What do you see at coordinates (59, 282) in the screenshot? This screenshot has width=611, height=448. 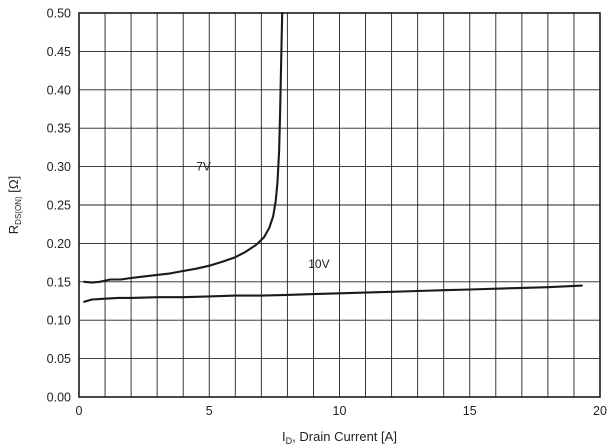 I see `y-tick-label: 0.15` at bounding box center [59, 282].